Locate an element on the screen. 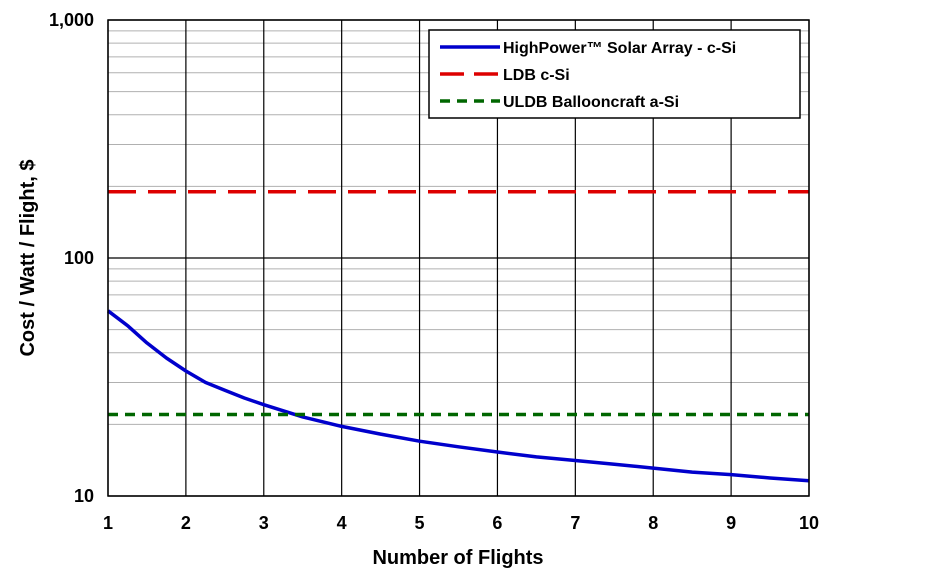 This screenshot has width=930, height=574. y-tick-label: 100 is located at coordinates (79, 258).